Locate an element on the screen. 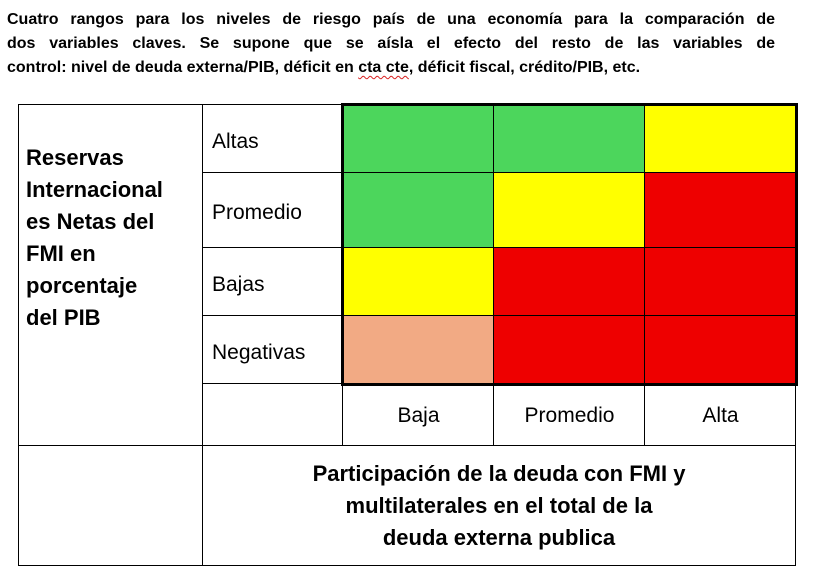 This screenshot has height=584, width=816. row-axis-title-line: porcentaje is located at coordinates (82, 285).